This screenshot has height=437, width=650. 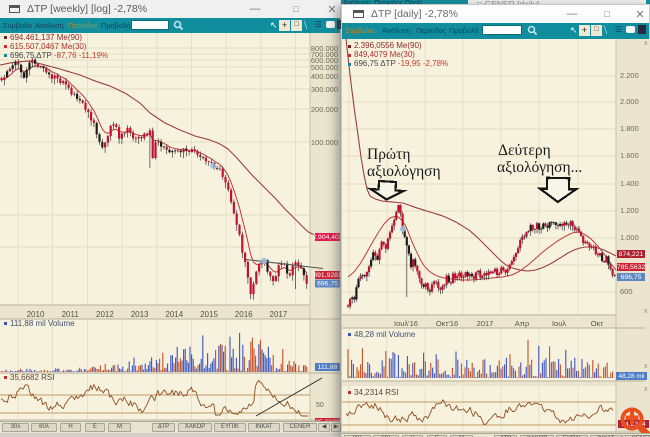 I want to click on svg-text: 34,2314 RSI, so click(x=376, y=392).